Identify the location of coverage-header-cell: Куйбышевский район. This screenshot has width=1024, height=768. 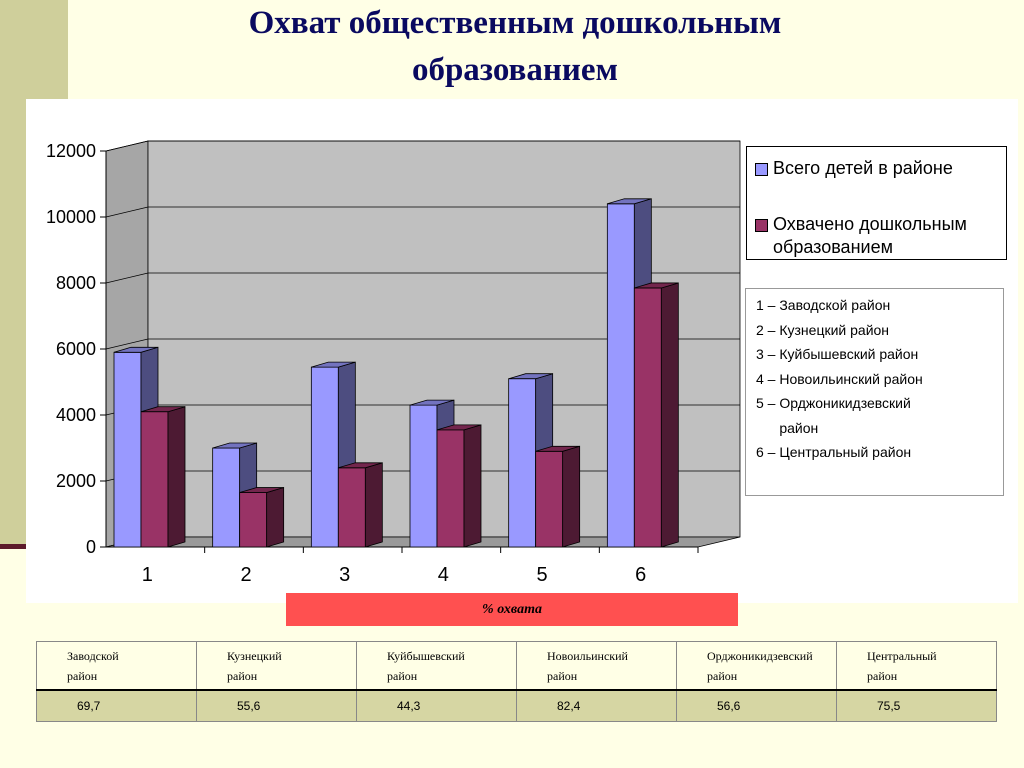
(436, 666).